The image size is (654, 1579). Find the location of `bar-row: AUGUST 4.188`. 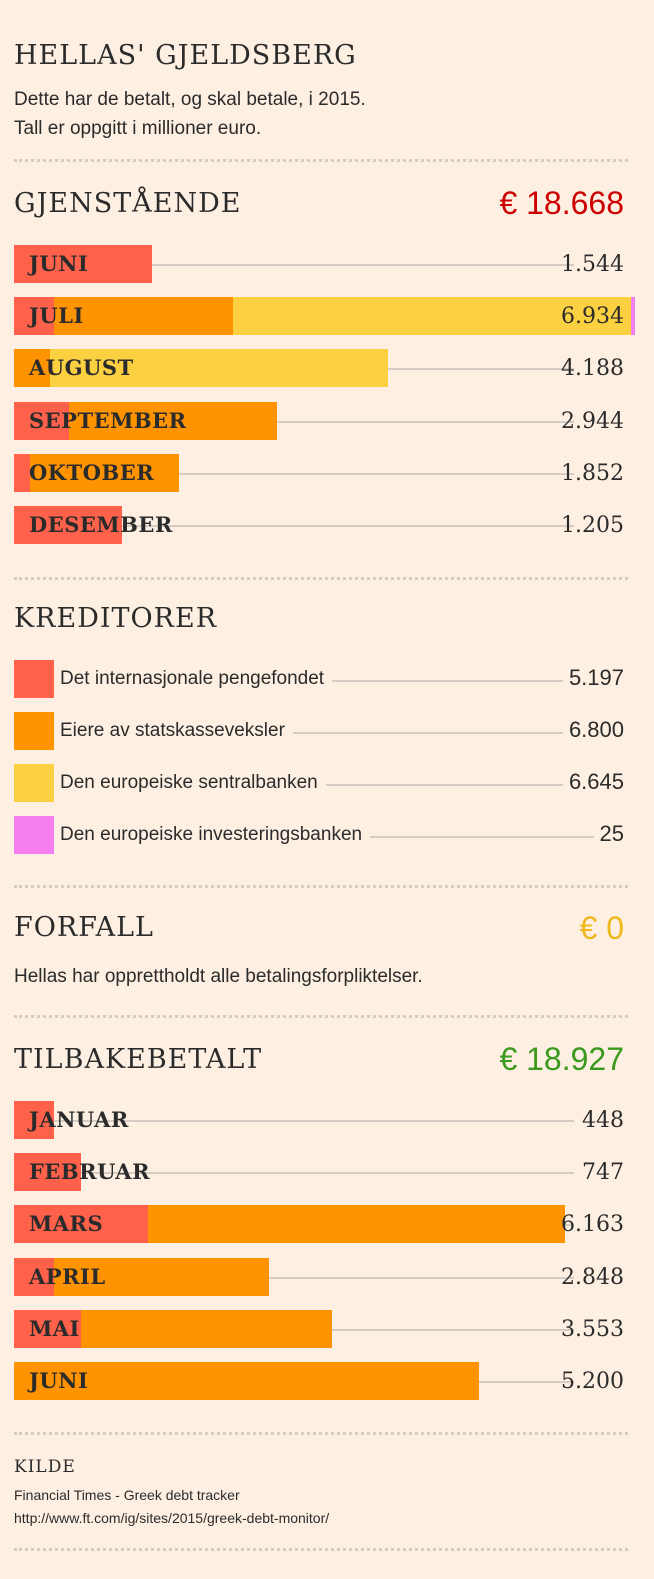

bar-row: AUGUST 4.188 is located at coordinates (327, 368).